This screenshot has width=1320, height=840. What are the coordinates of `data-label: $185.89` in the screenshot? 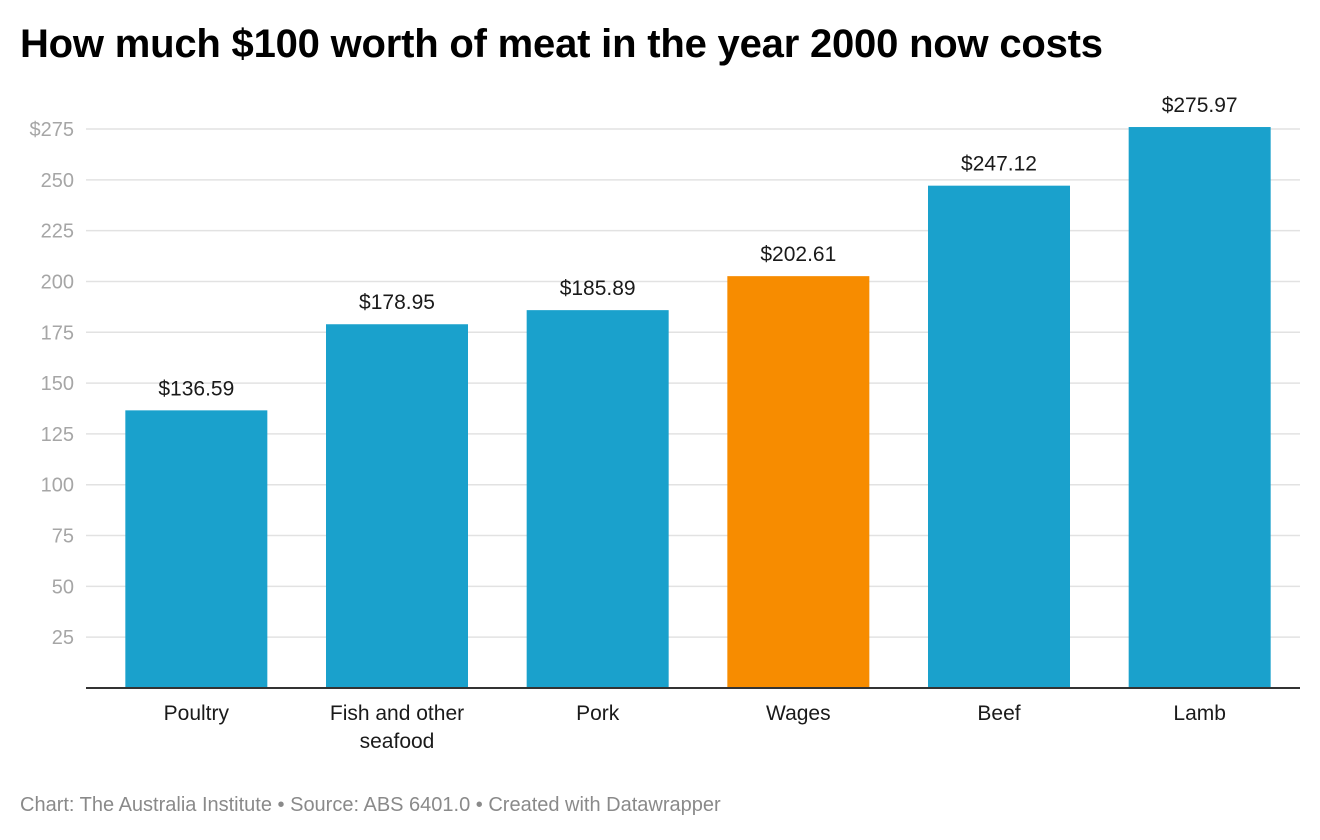 It's located at (598, 288).